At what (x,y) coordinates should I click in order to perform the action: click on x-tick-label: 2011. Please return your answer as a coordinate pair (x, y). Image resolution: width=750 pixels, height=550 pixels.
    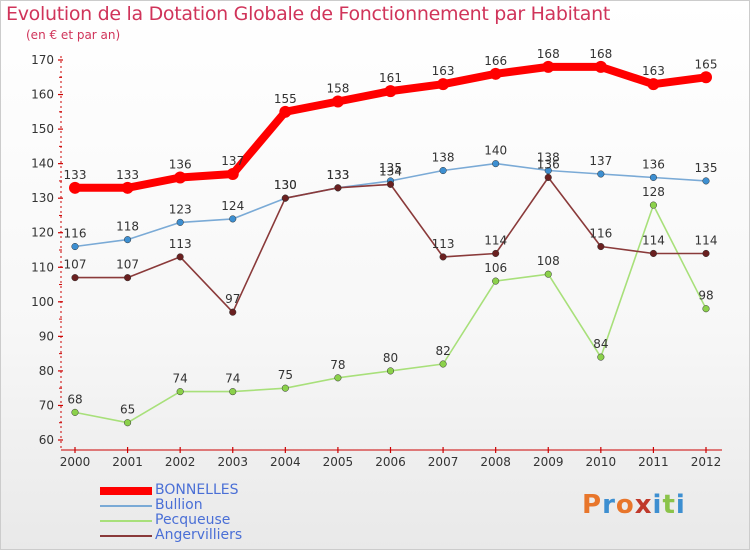
    Looking at the image, I should click on (653, 462).